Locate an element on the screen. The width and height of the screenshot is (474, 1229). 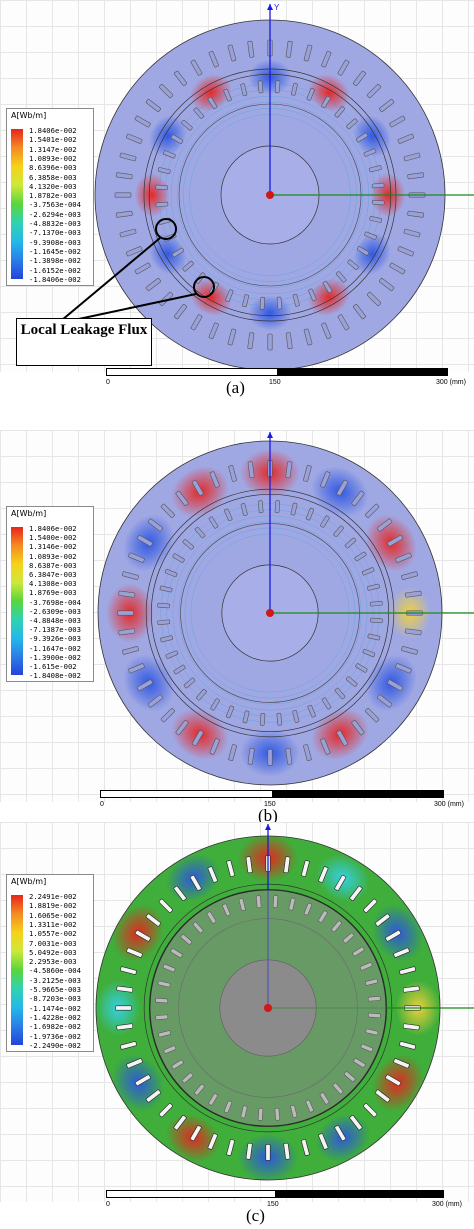
legend-value: 2.2953e-003 is located at coordinates (53, 962).